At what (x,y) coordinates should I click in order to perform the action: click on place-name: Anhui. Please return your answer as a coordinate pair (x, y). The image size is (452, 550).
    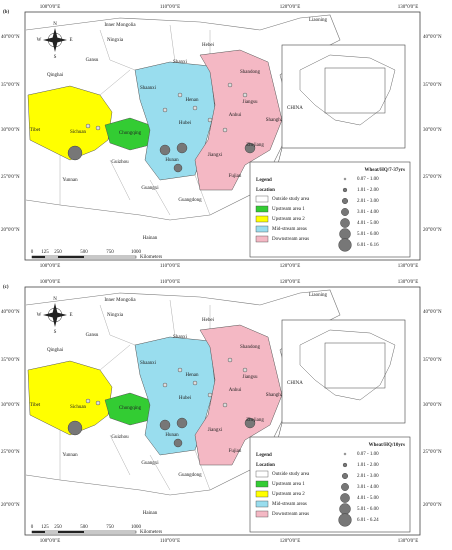
    Looking at the image, I should click on (235, 390).